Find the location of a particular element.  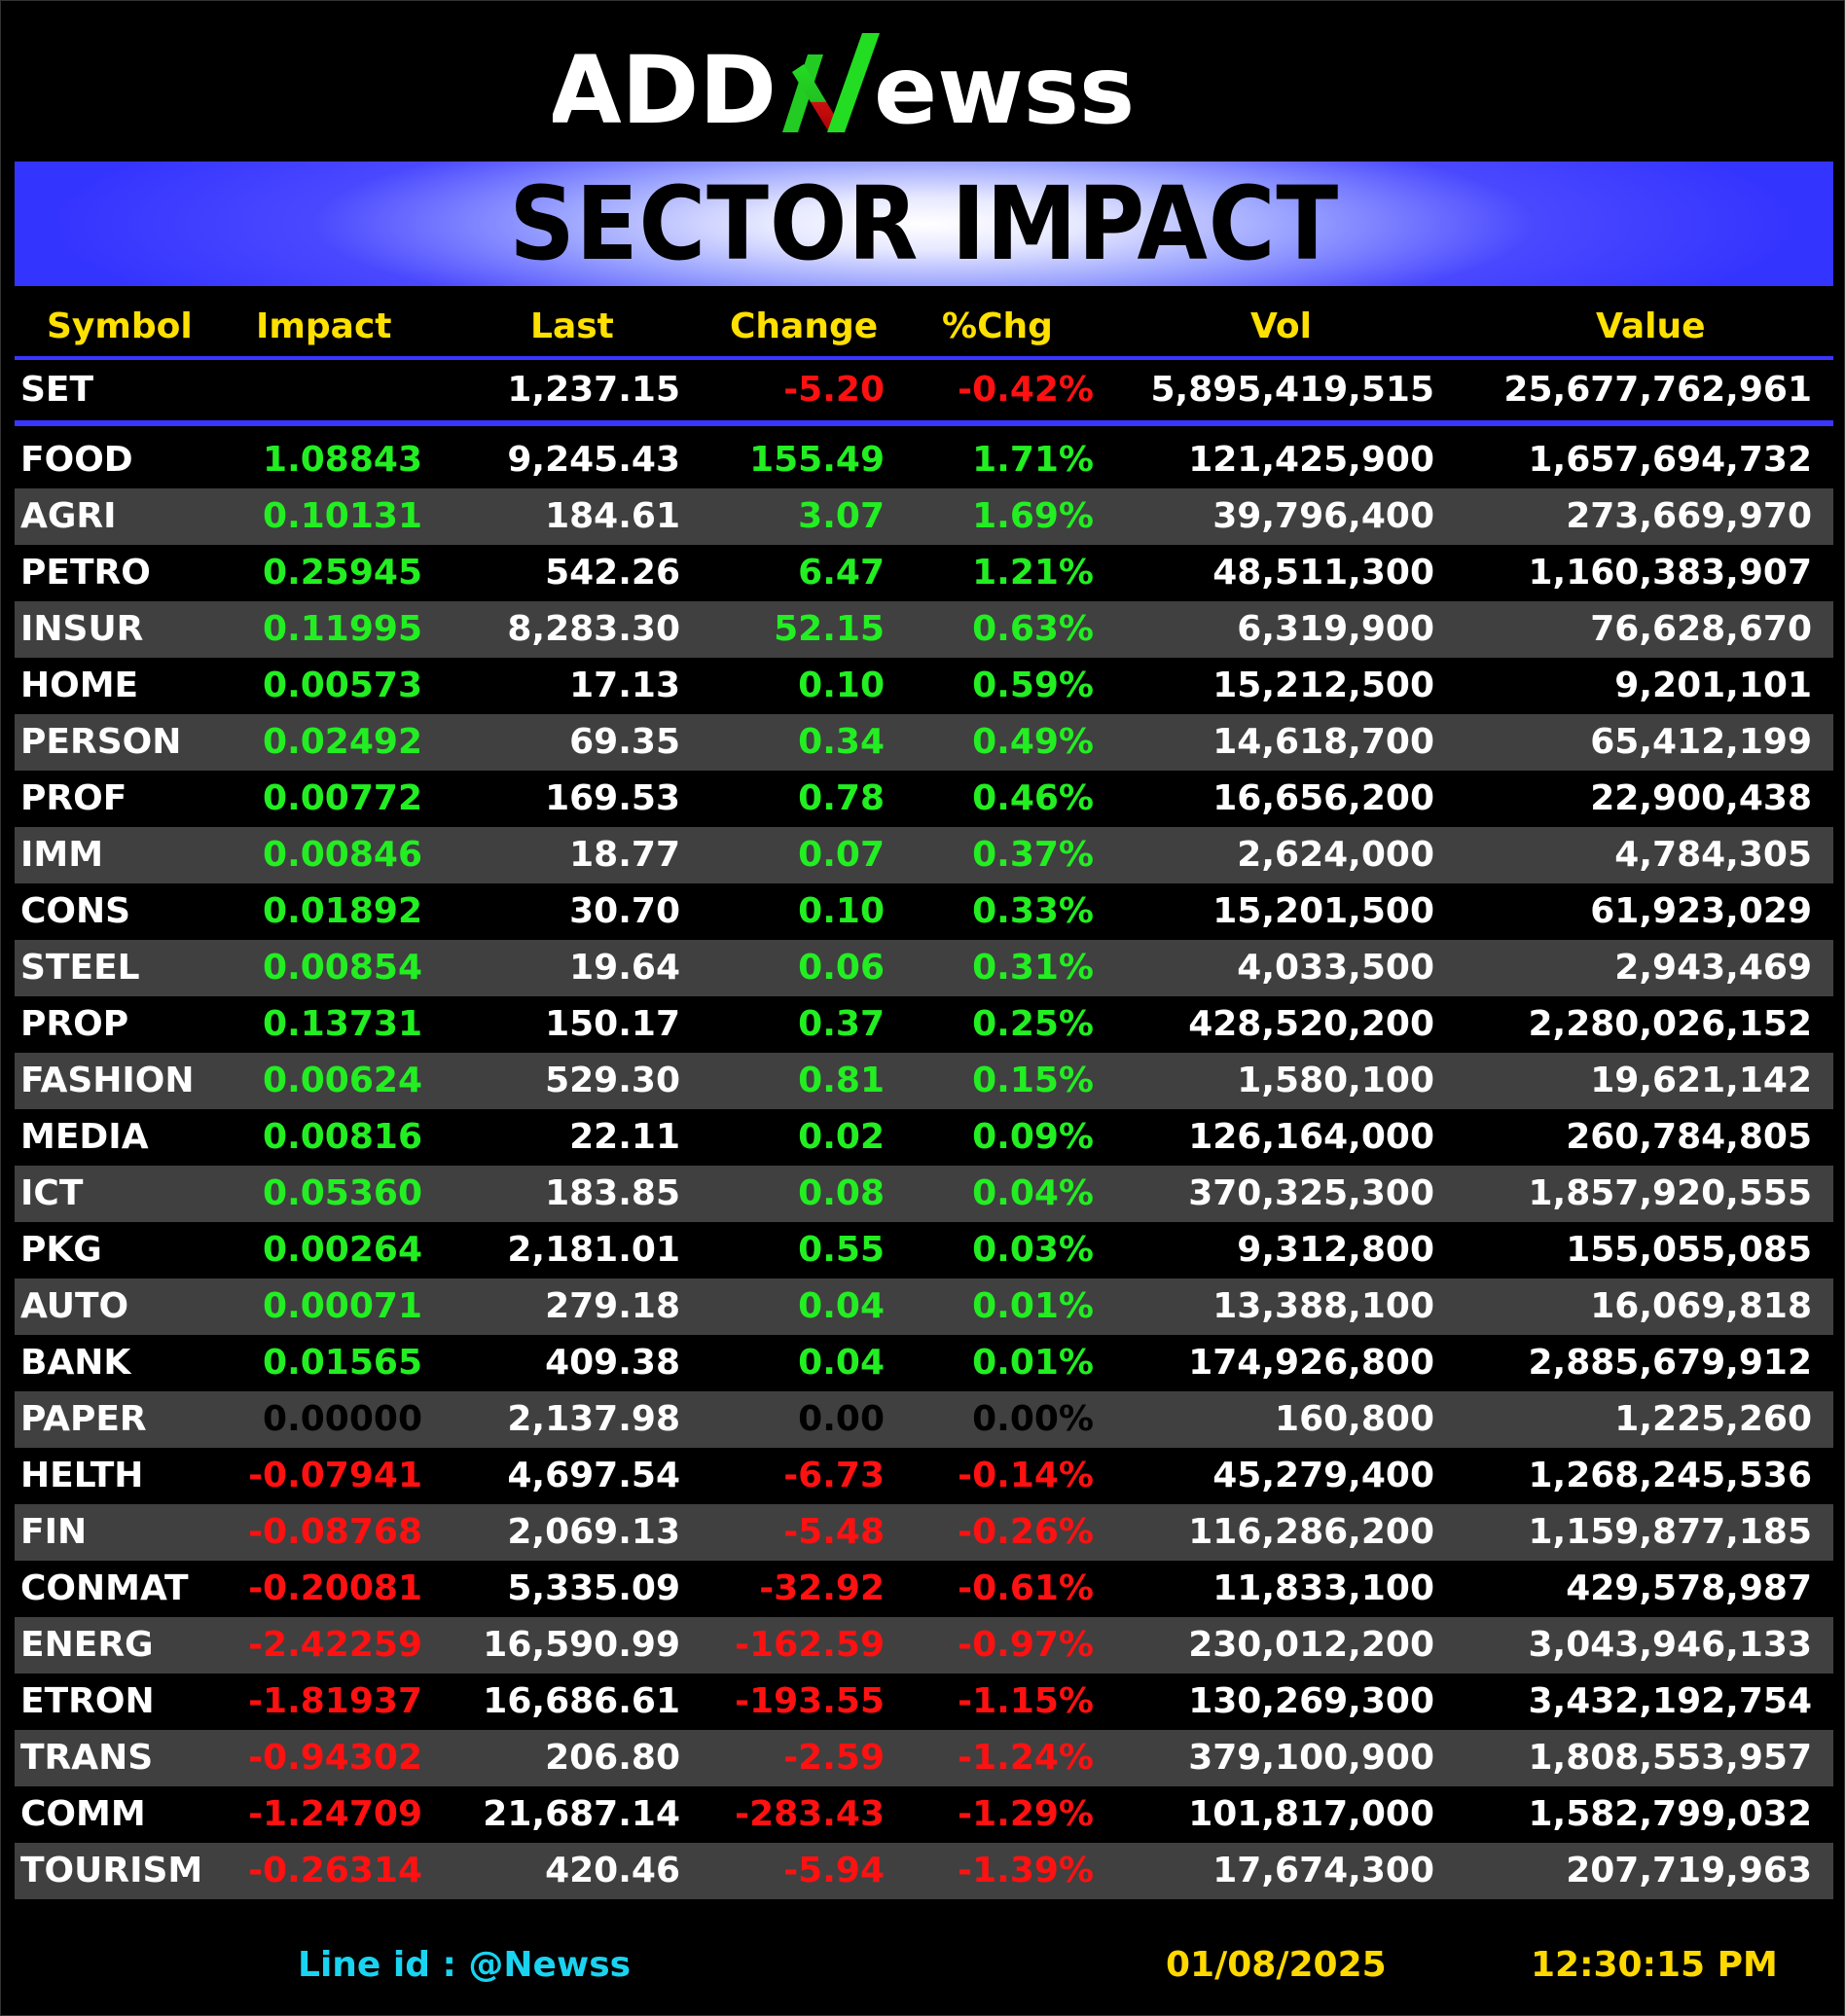

row-volume: 4,033,500 is located at coordinates (1335, 968).